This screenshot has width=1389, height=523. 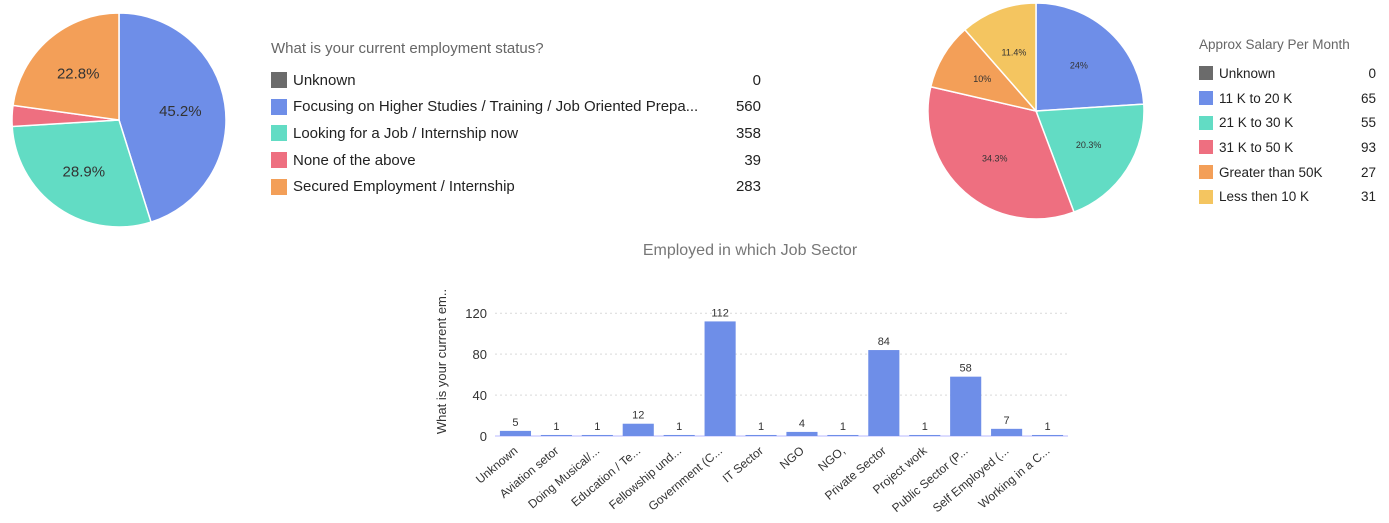 What do you see at coordinates (1001, 152) in the screenshot?
I see `salary-slice-31-k-to-50-k` at bounding box center [1001, 152].